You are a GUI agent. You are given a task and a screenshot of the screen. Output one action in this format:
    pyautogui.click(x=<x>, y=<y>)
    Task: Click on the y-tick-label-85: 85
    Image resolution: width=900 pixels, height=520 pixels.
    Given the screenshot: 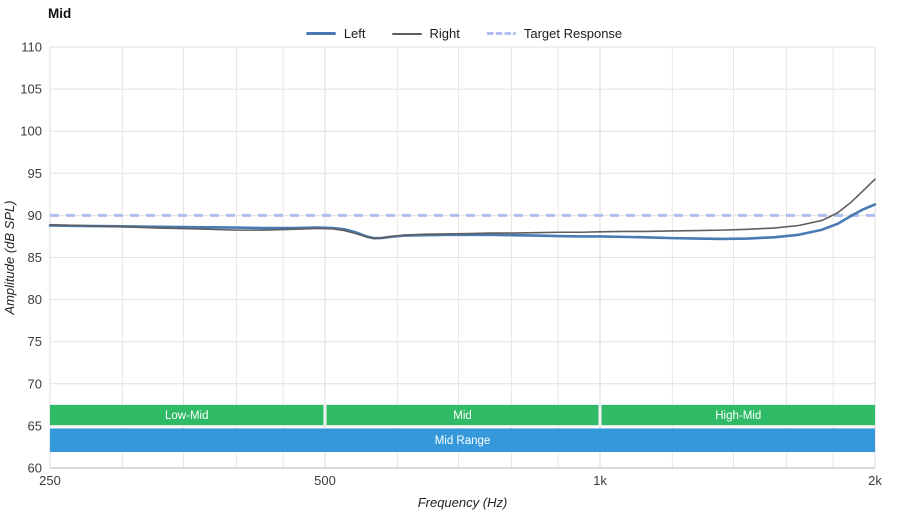 What is the action you would take?
    pyautogui.click(x=35, y=257)
    